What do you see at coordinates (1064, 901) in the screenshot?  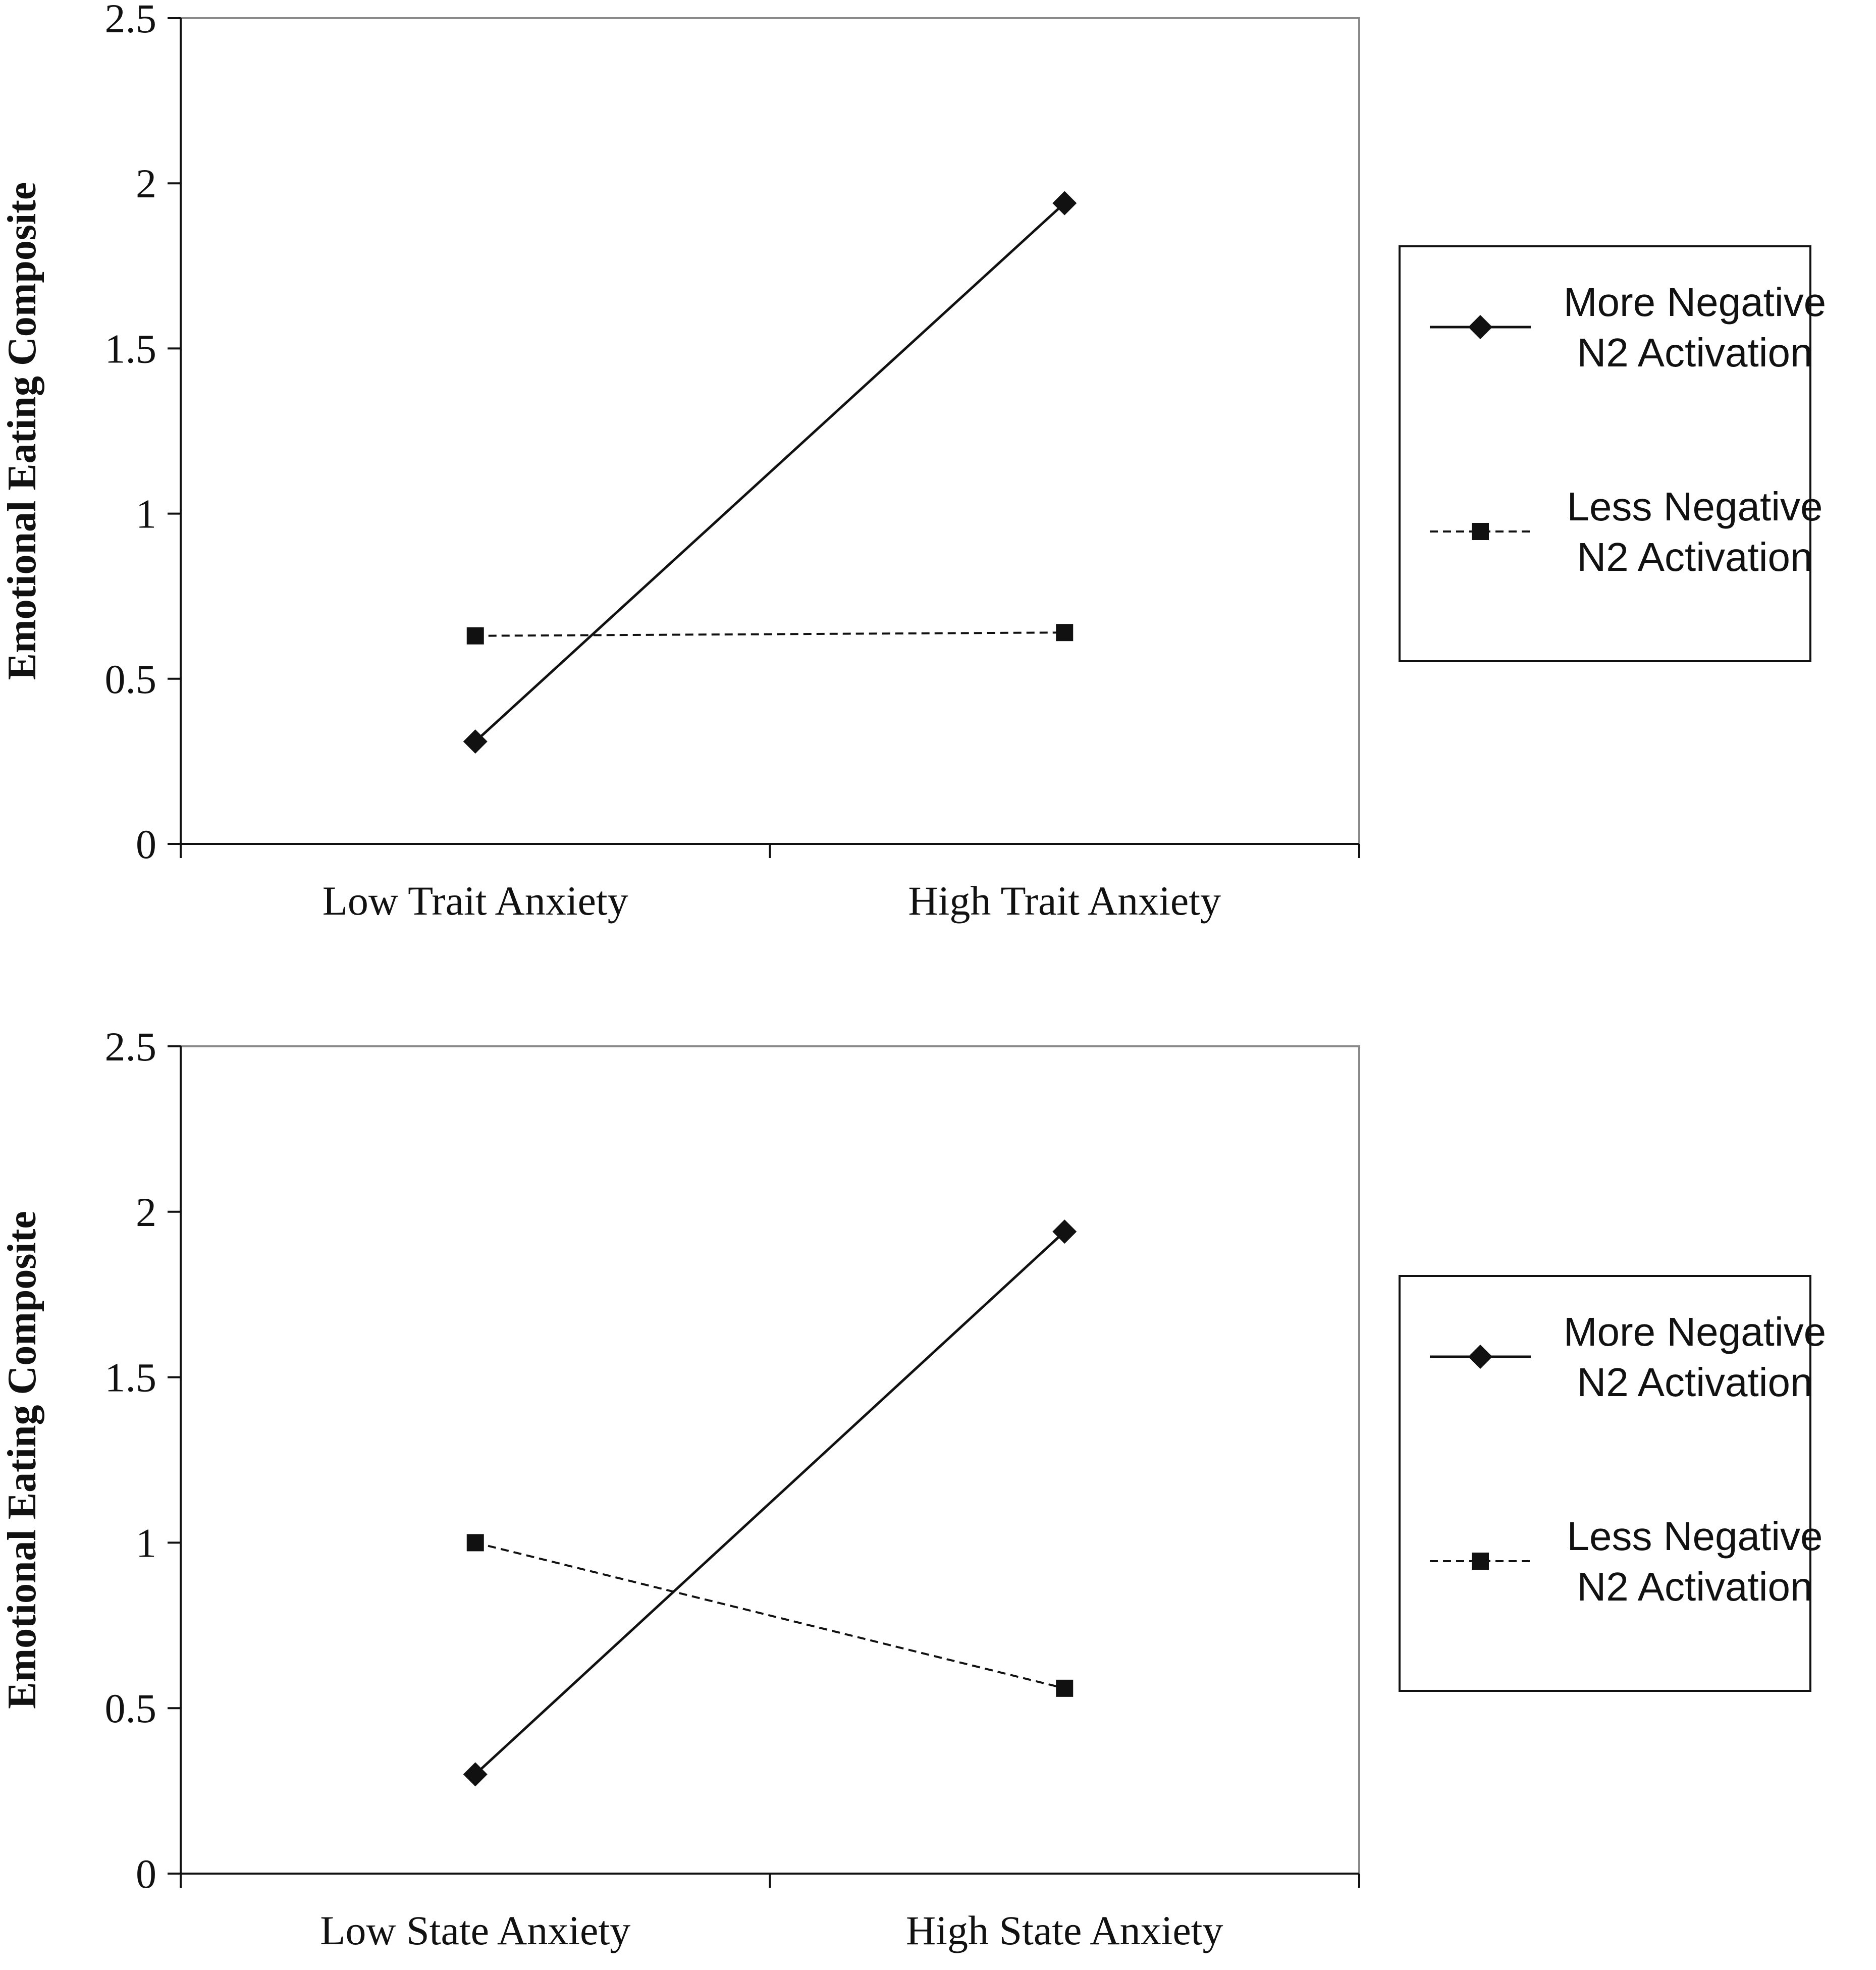 I see `x-tick-label: High Trait Anxiety` at bounding box center [1064, 901].